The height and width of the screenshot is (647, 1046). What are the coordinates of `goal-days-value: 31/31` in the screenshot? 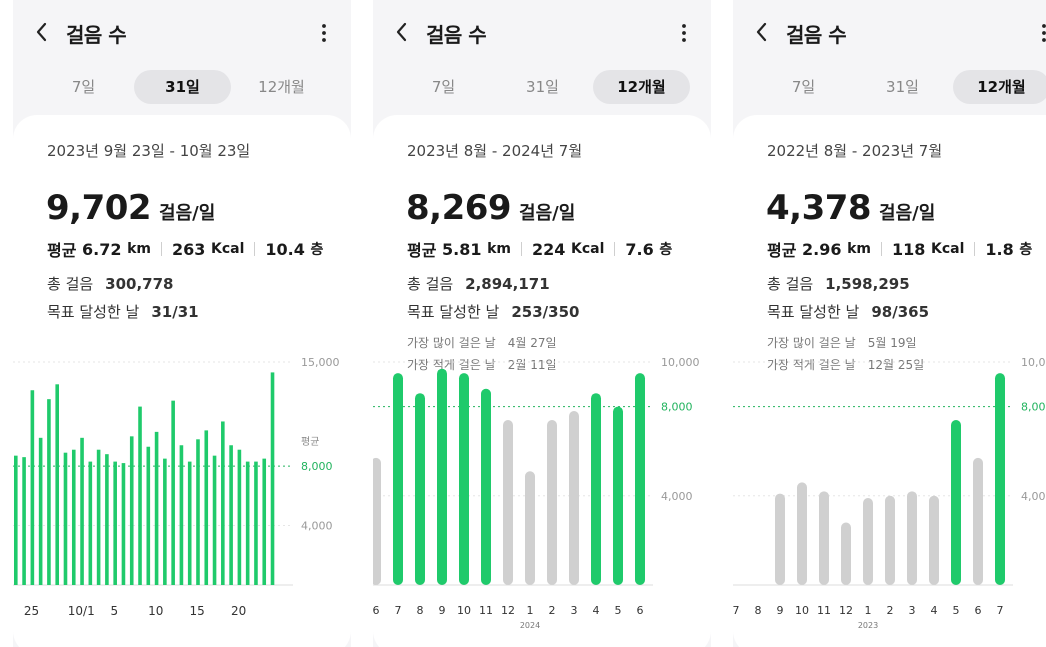 It's located at (175, 312).